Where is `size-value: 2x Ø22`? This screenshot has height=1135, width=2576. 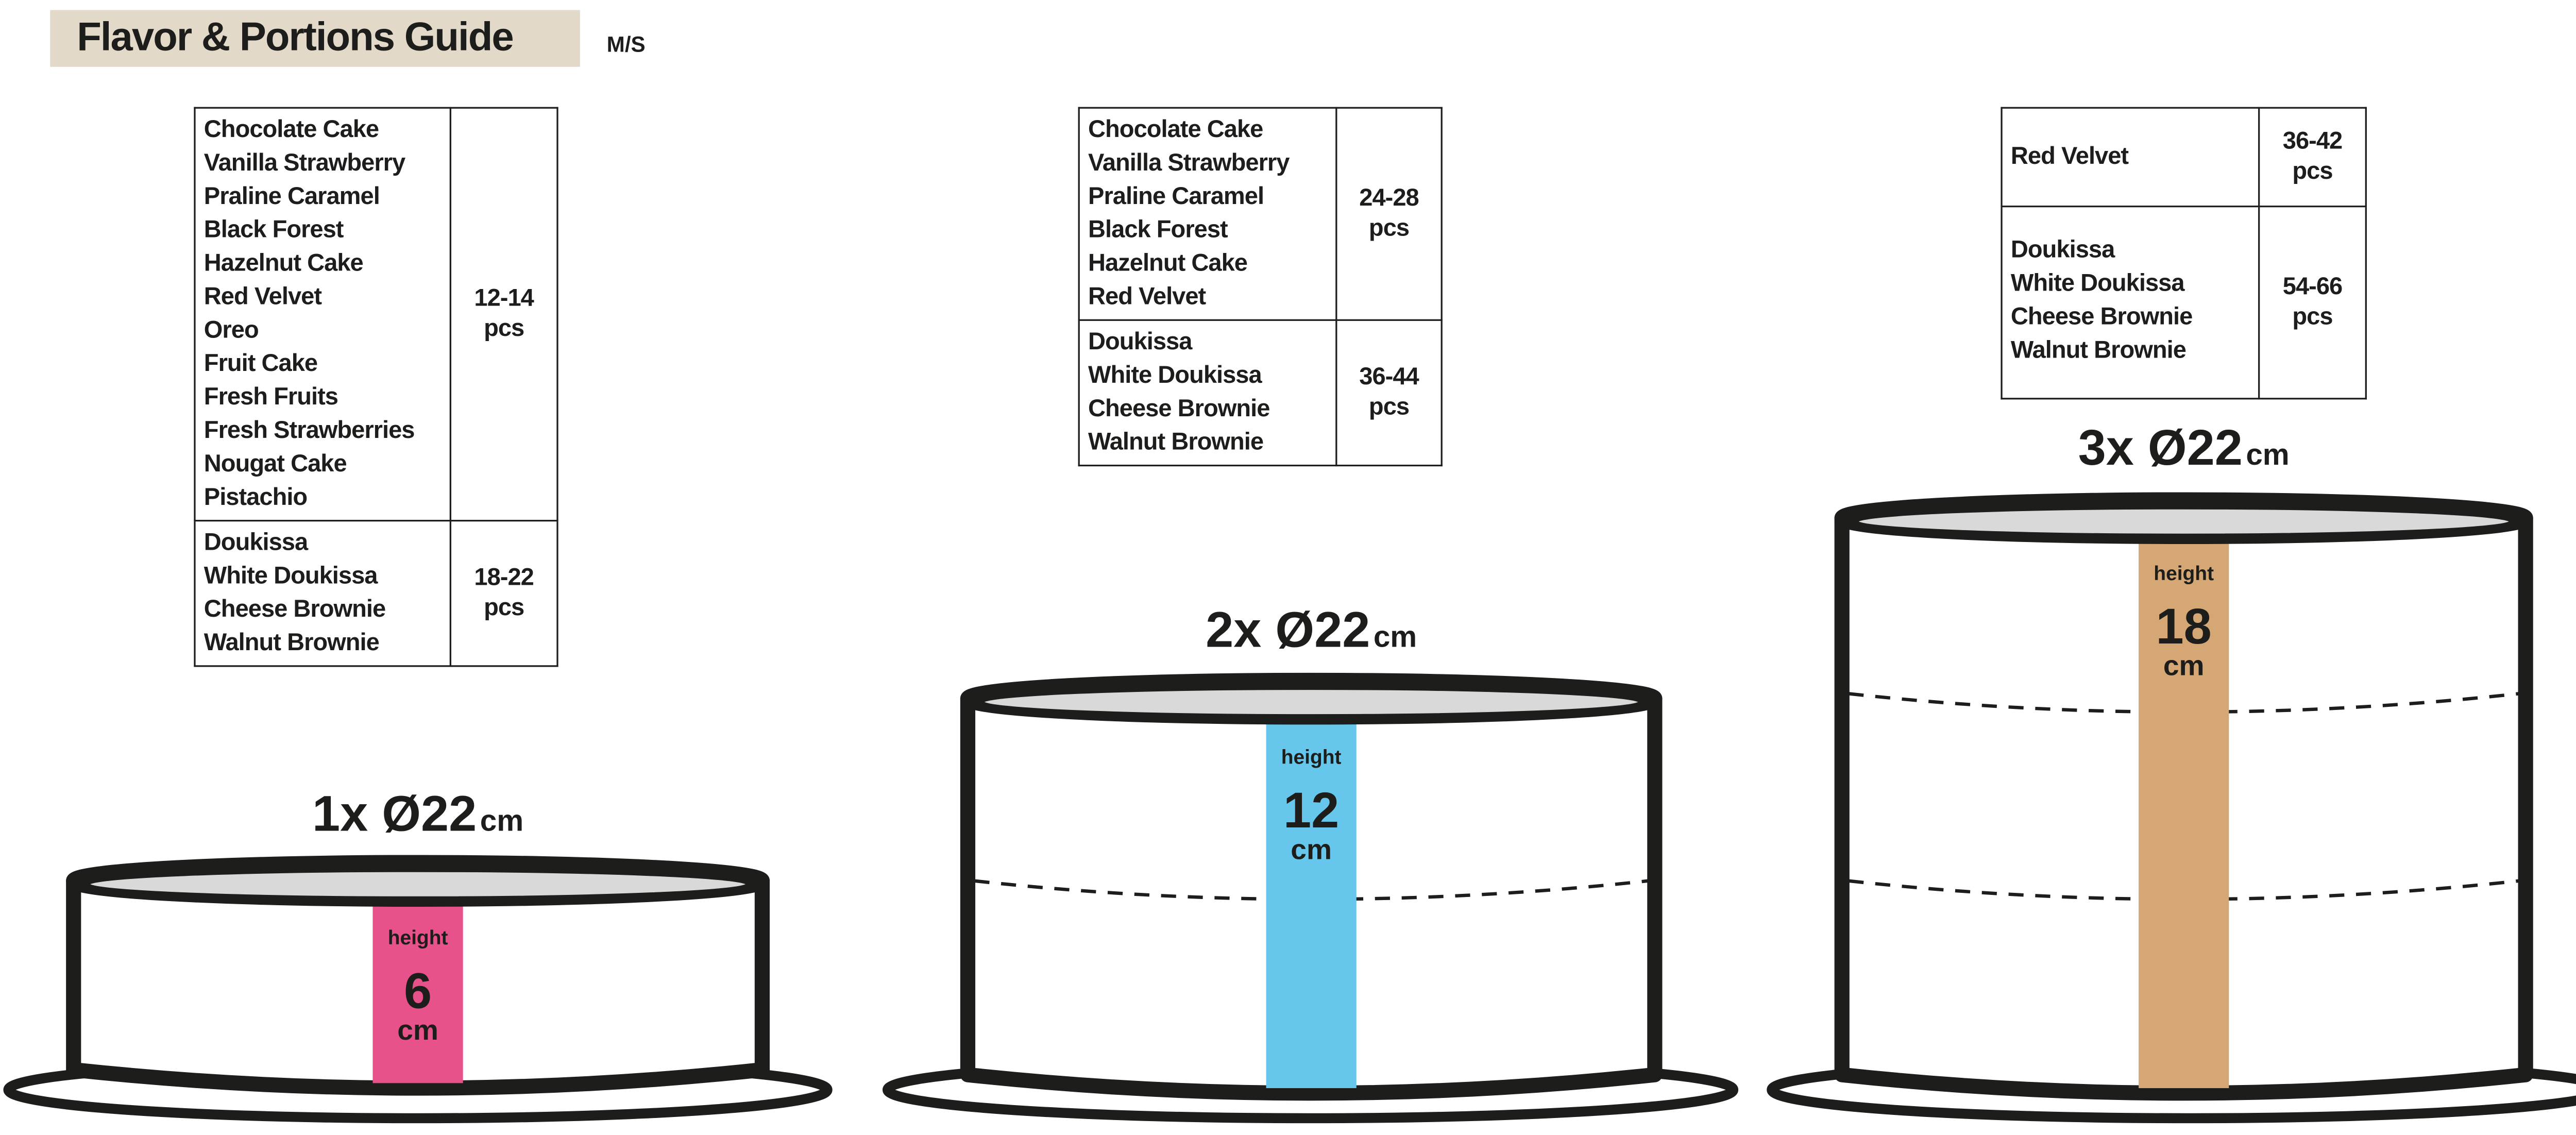
size-value: 2x Ø22 is located at coordinates (1288, 630).